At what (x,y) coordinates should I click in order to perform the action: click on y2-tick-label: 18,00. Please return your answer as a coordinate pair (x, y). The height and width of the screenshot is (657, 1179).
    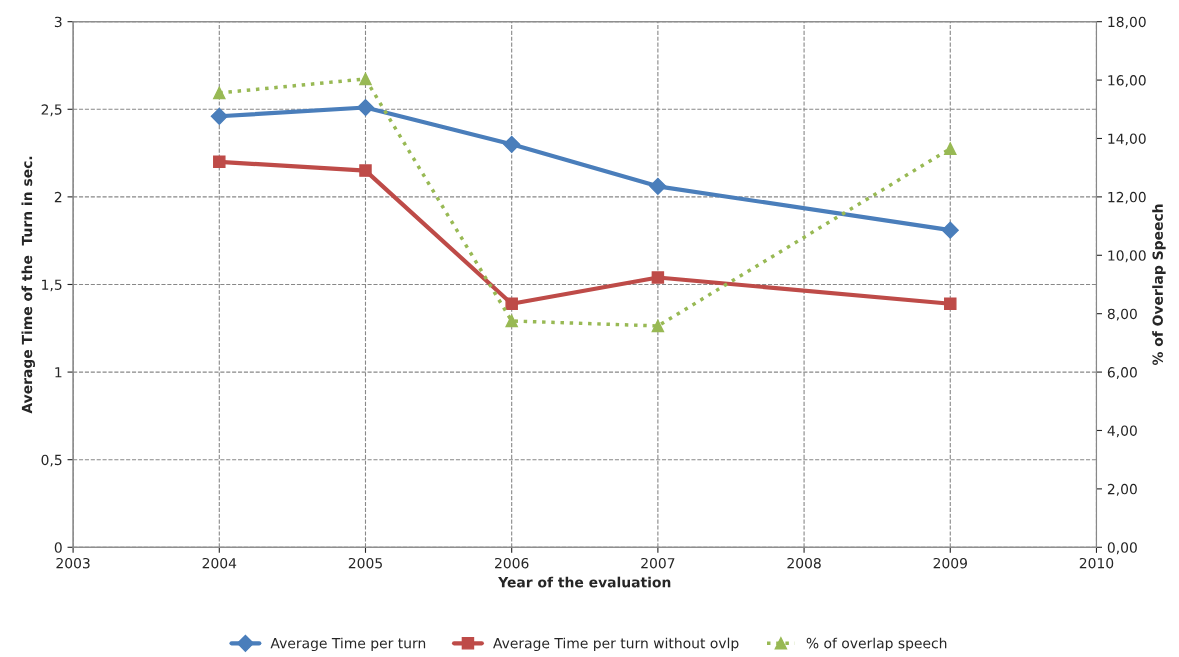
    Looking at the image, I should click on (1127, 22).